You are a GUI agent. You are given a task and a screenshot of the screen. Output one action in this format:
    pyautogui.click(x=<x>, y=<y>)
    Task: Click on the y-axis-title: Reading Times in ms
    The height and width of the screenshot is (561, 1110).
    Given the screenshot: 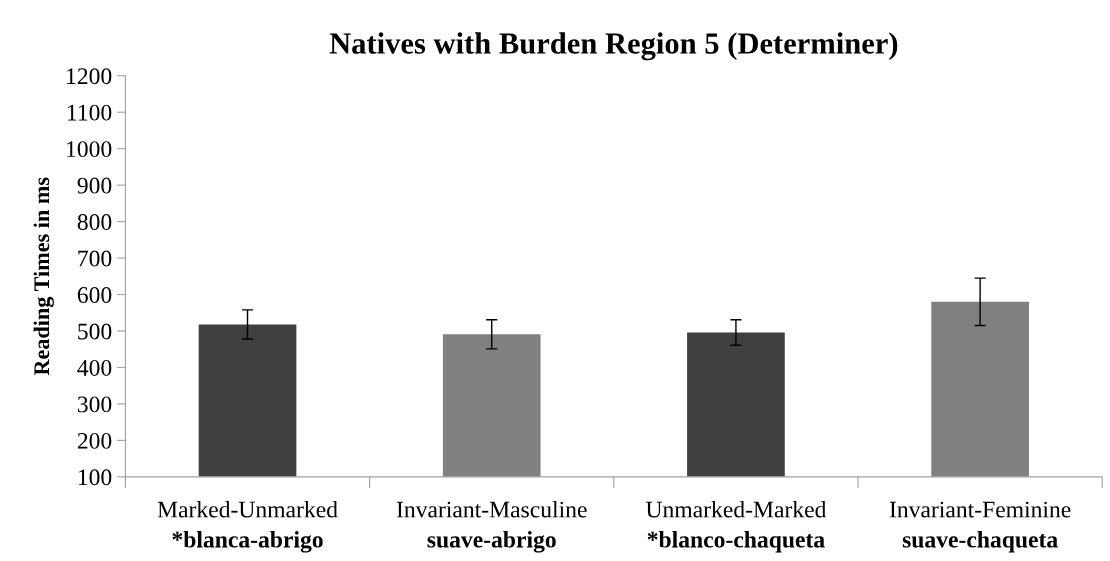 What is the action you would take?
    pyautogui.click(x=43, y=276)
    